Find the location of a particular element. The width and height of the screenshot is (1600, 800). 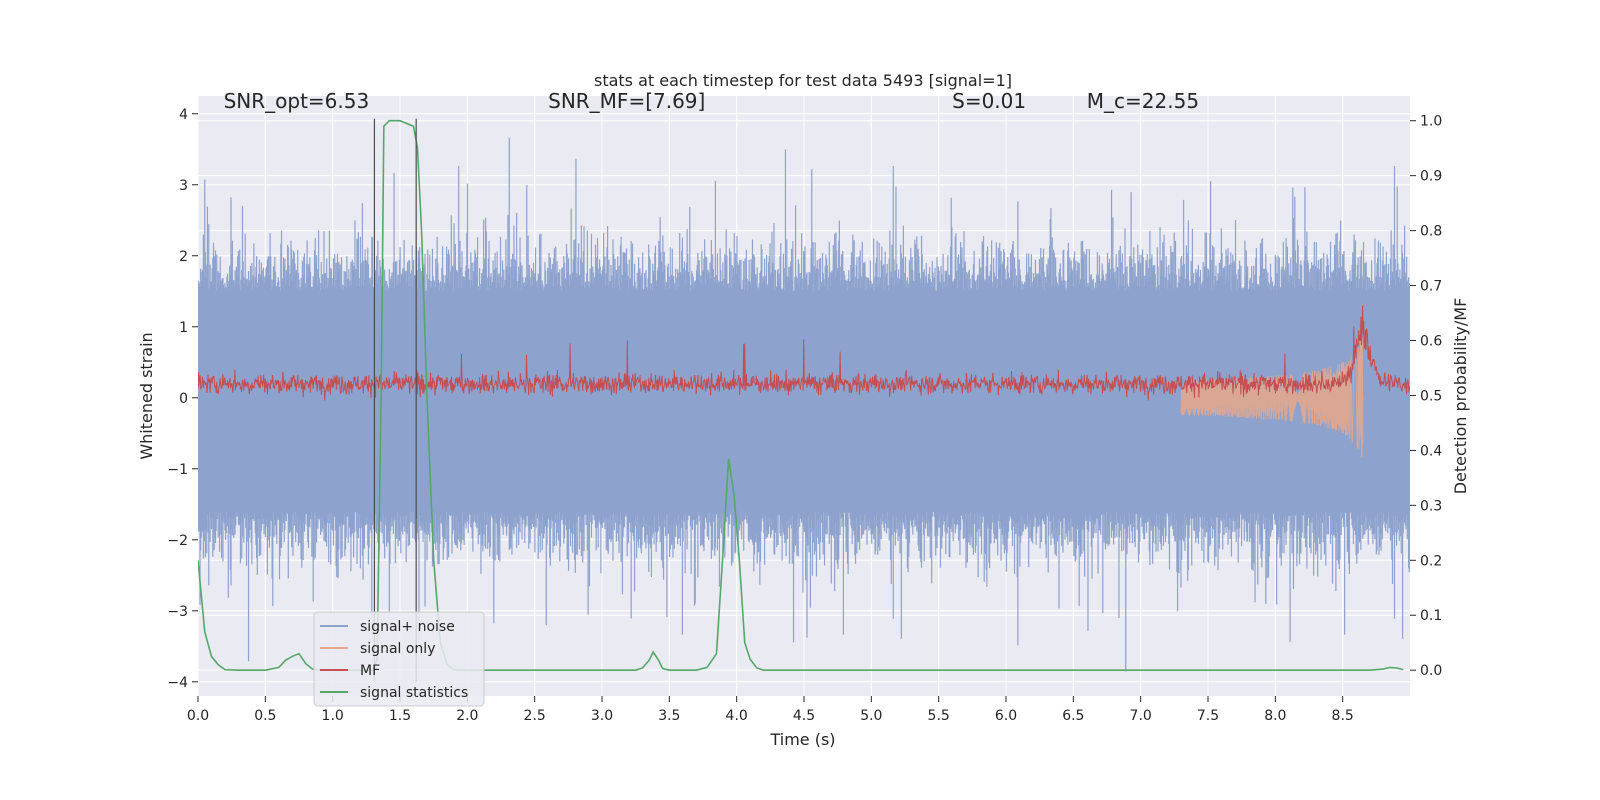

x-tick-label: 8.0 is located at coordinates (1275, 716).